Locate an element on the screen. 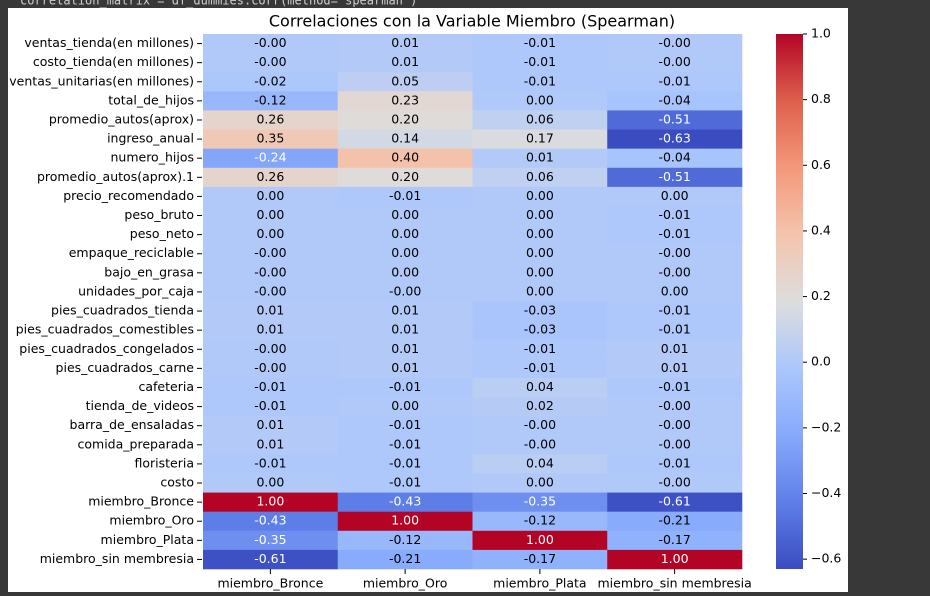 Image resolution: width=930 pixels, height=596 pixels. y-tick-label: unidades_por_caja is located at coordinates (136, 290).